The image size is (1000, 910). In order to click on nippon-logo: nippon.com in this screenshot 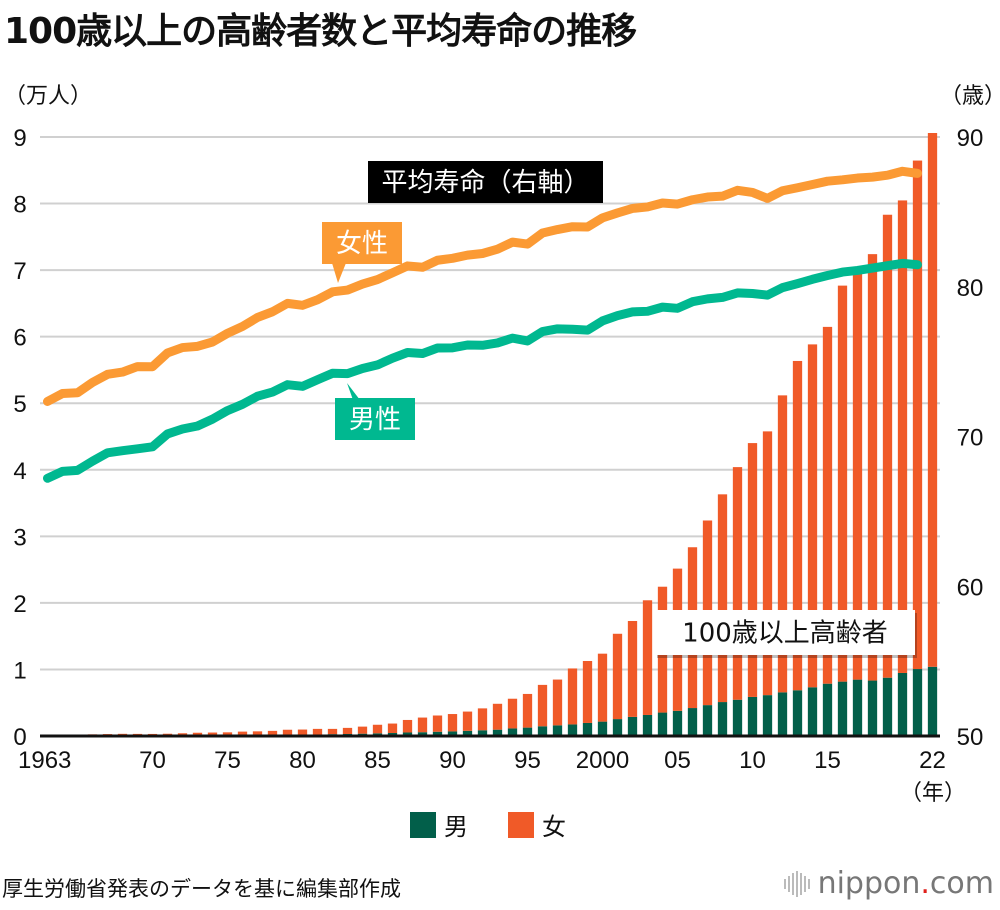, I will do `click(888, 883)`.